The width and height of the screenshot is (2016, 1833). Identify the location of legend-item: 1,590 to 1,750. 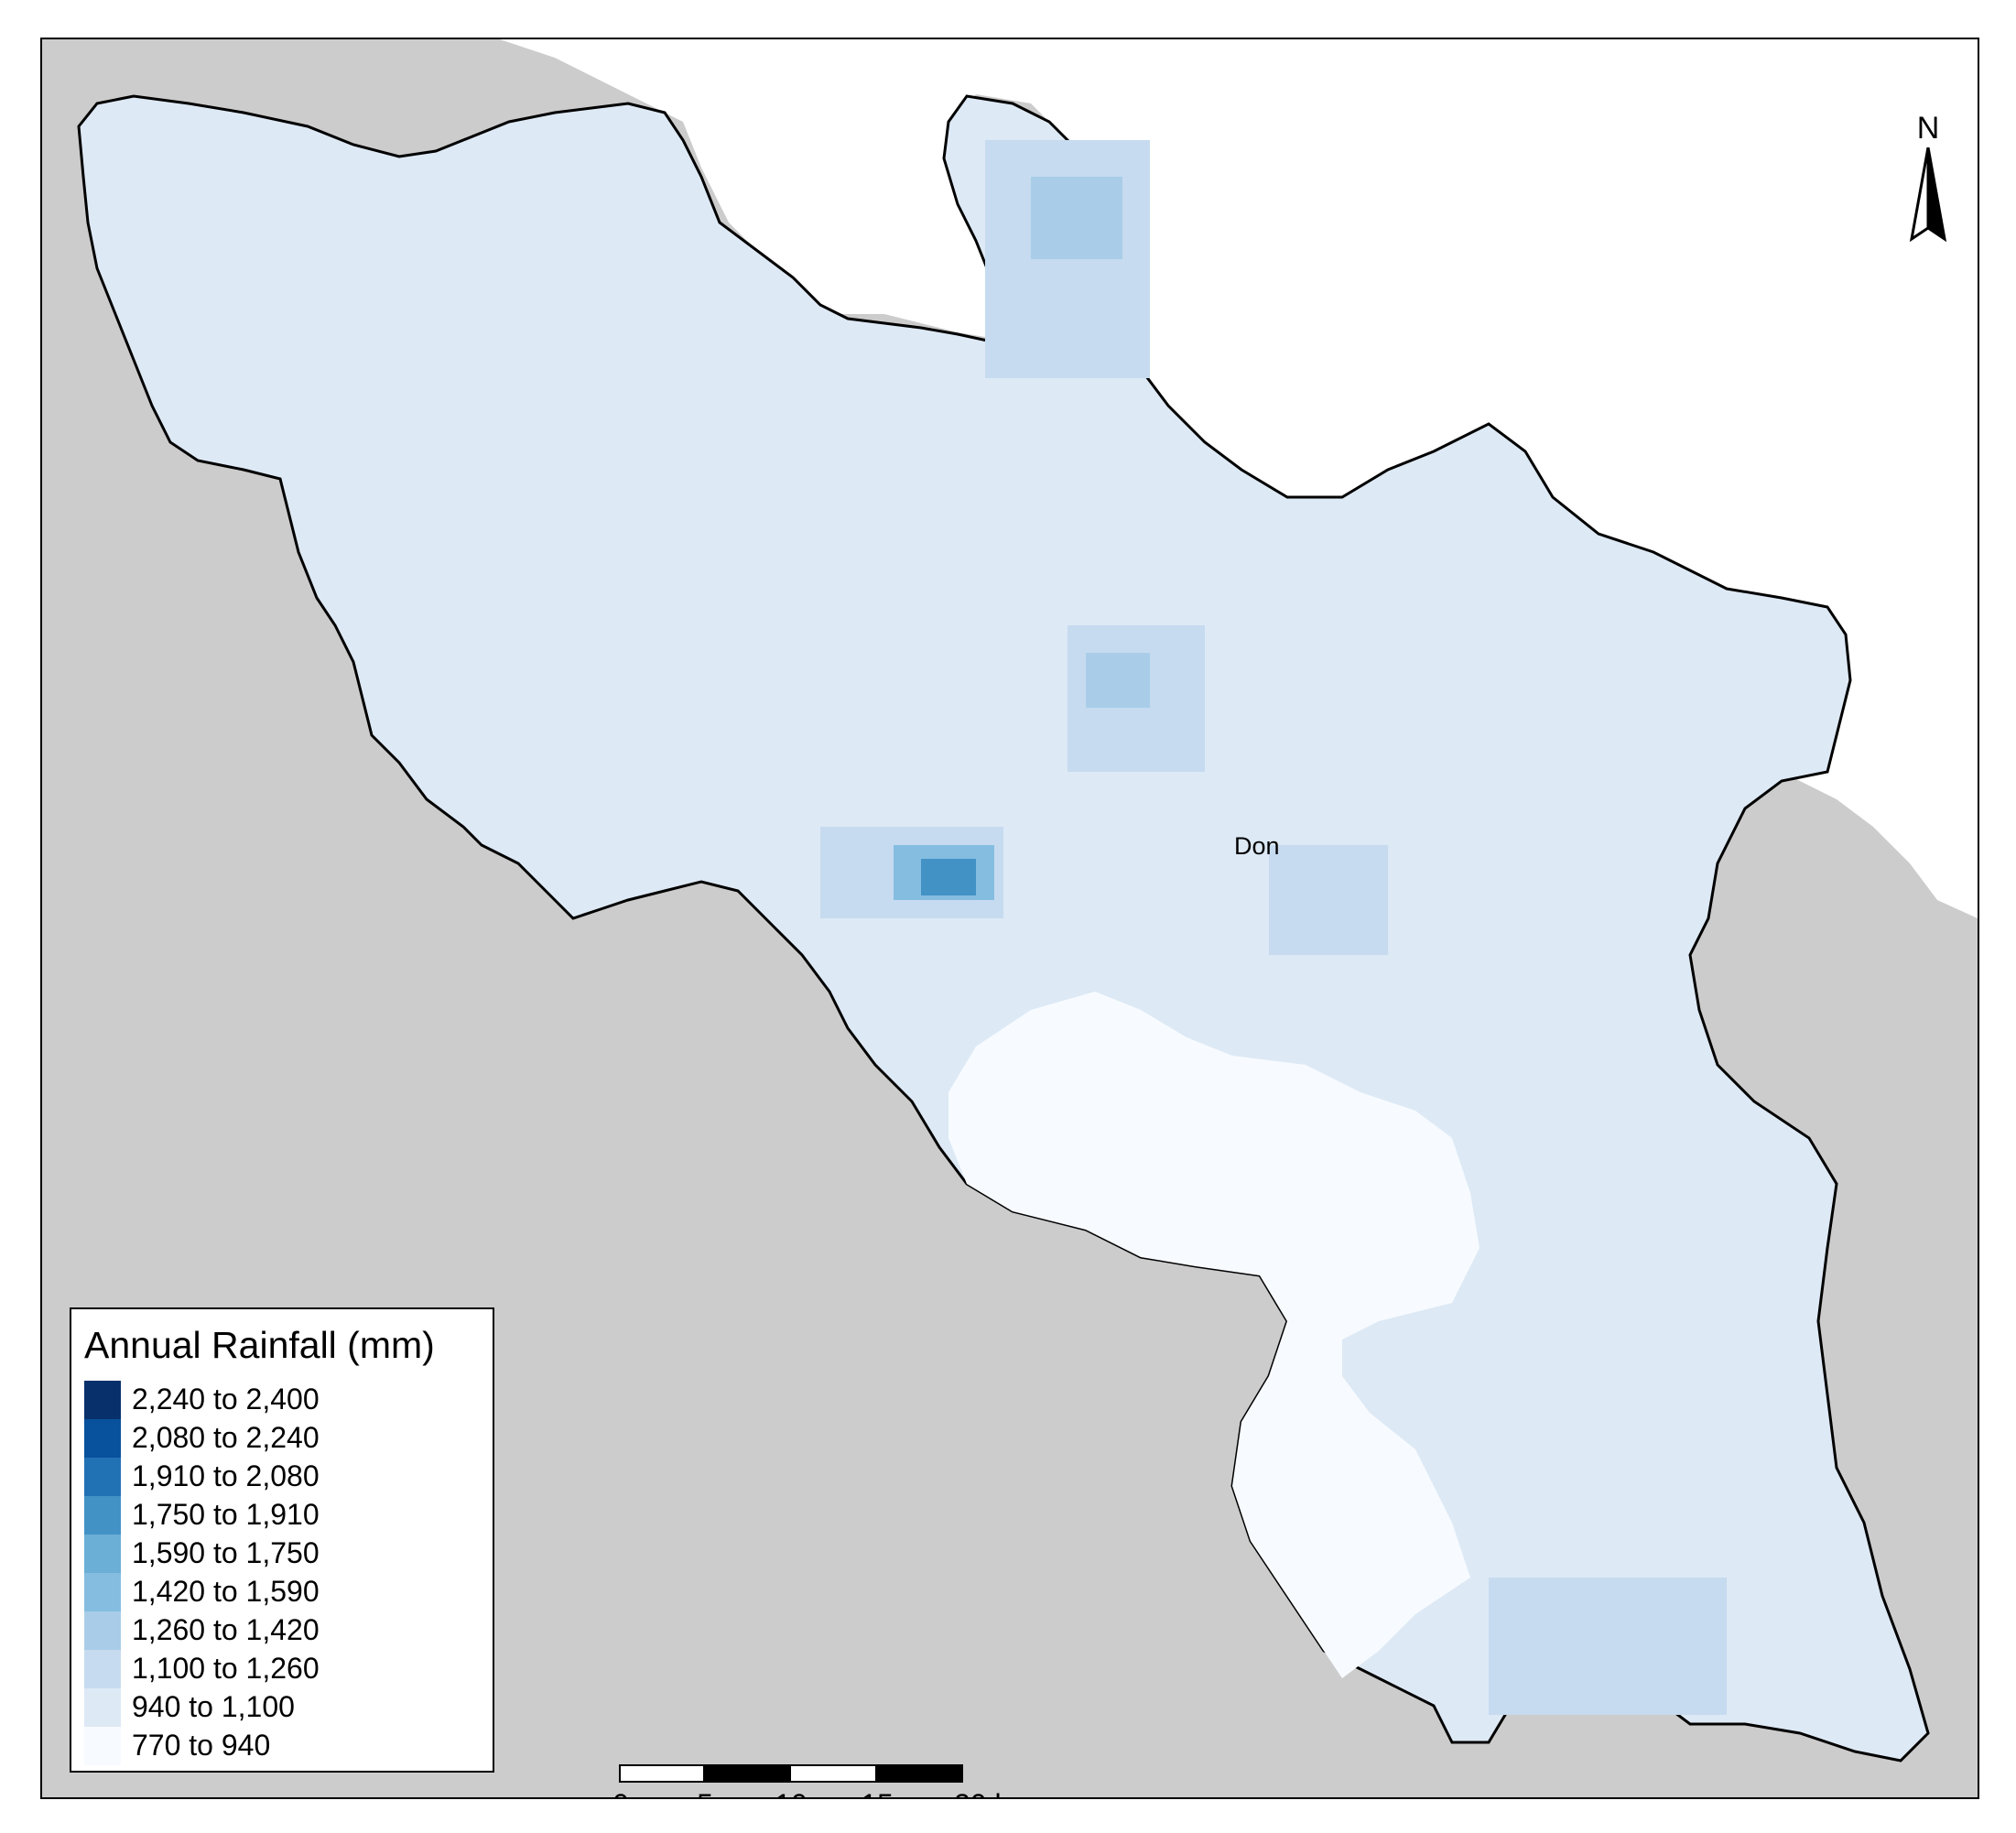
(281, 1554).